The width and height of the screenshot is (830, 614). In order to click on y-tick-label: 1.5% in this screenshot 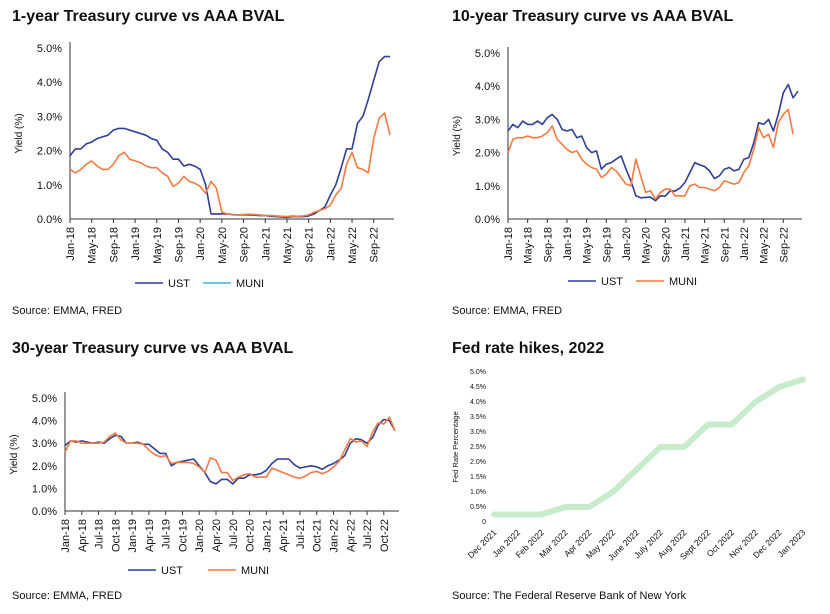, I will do `click(478, 477)`.